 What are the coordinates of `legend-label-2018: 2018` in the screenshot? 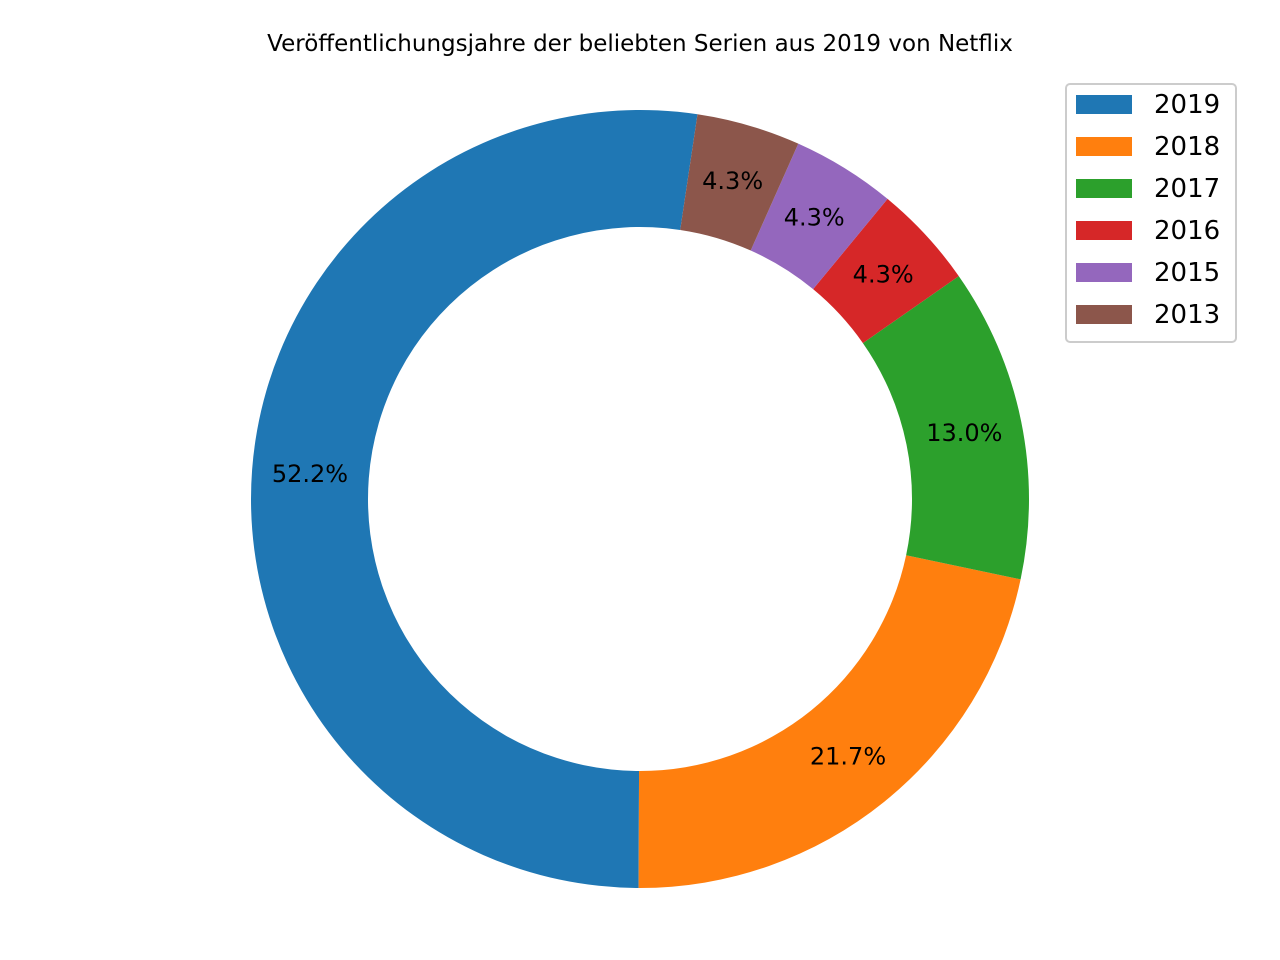 It's located at (1187, 147).